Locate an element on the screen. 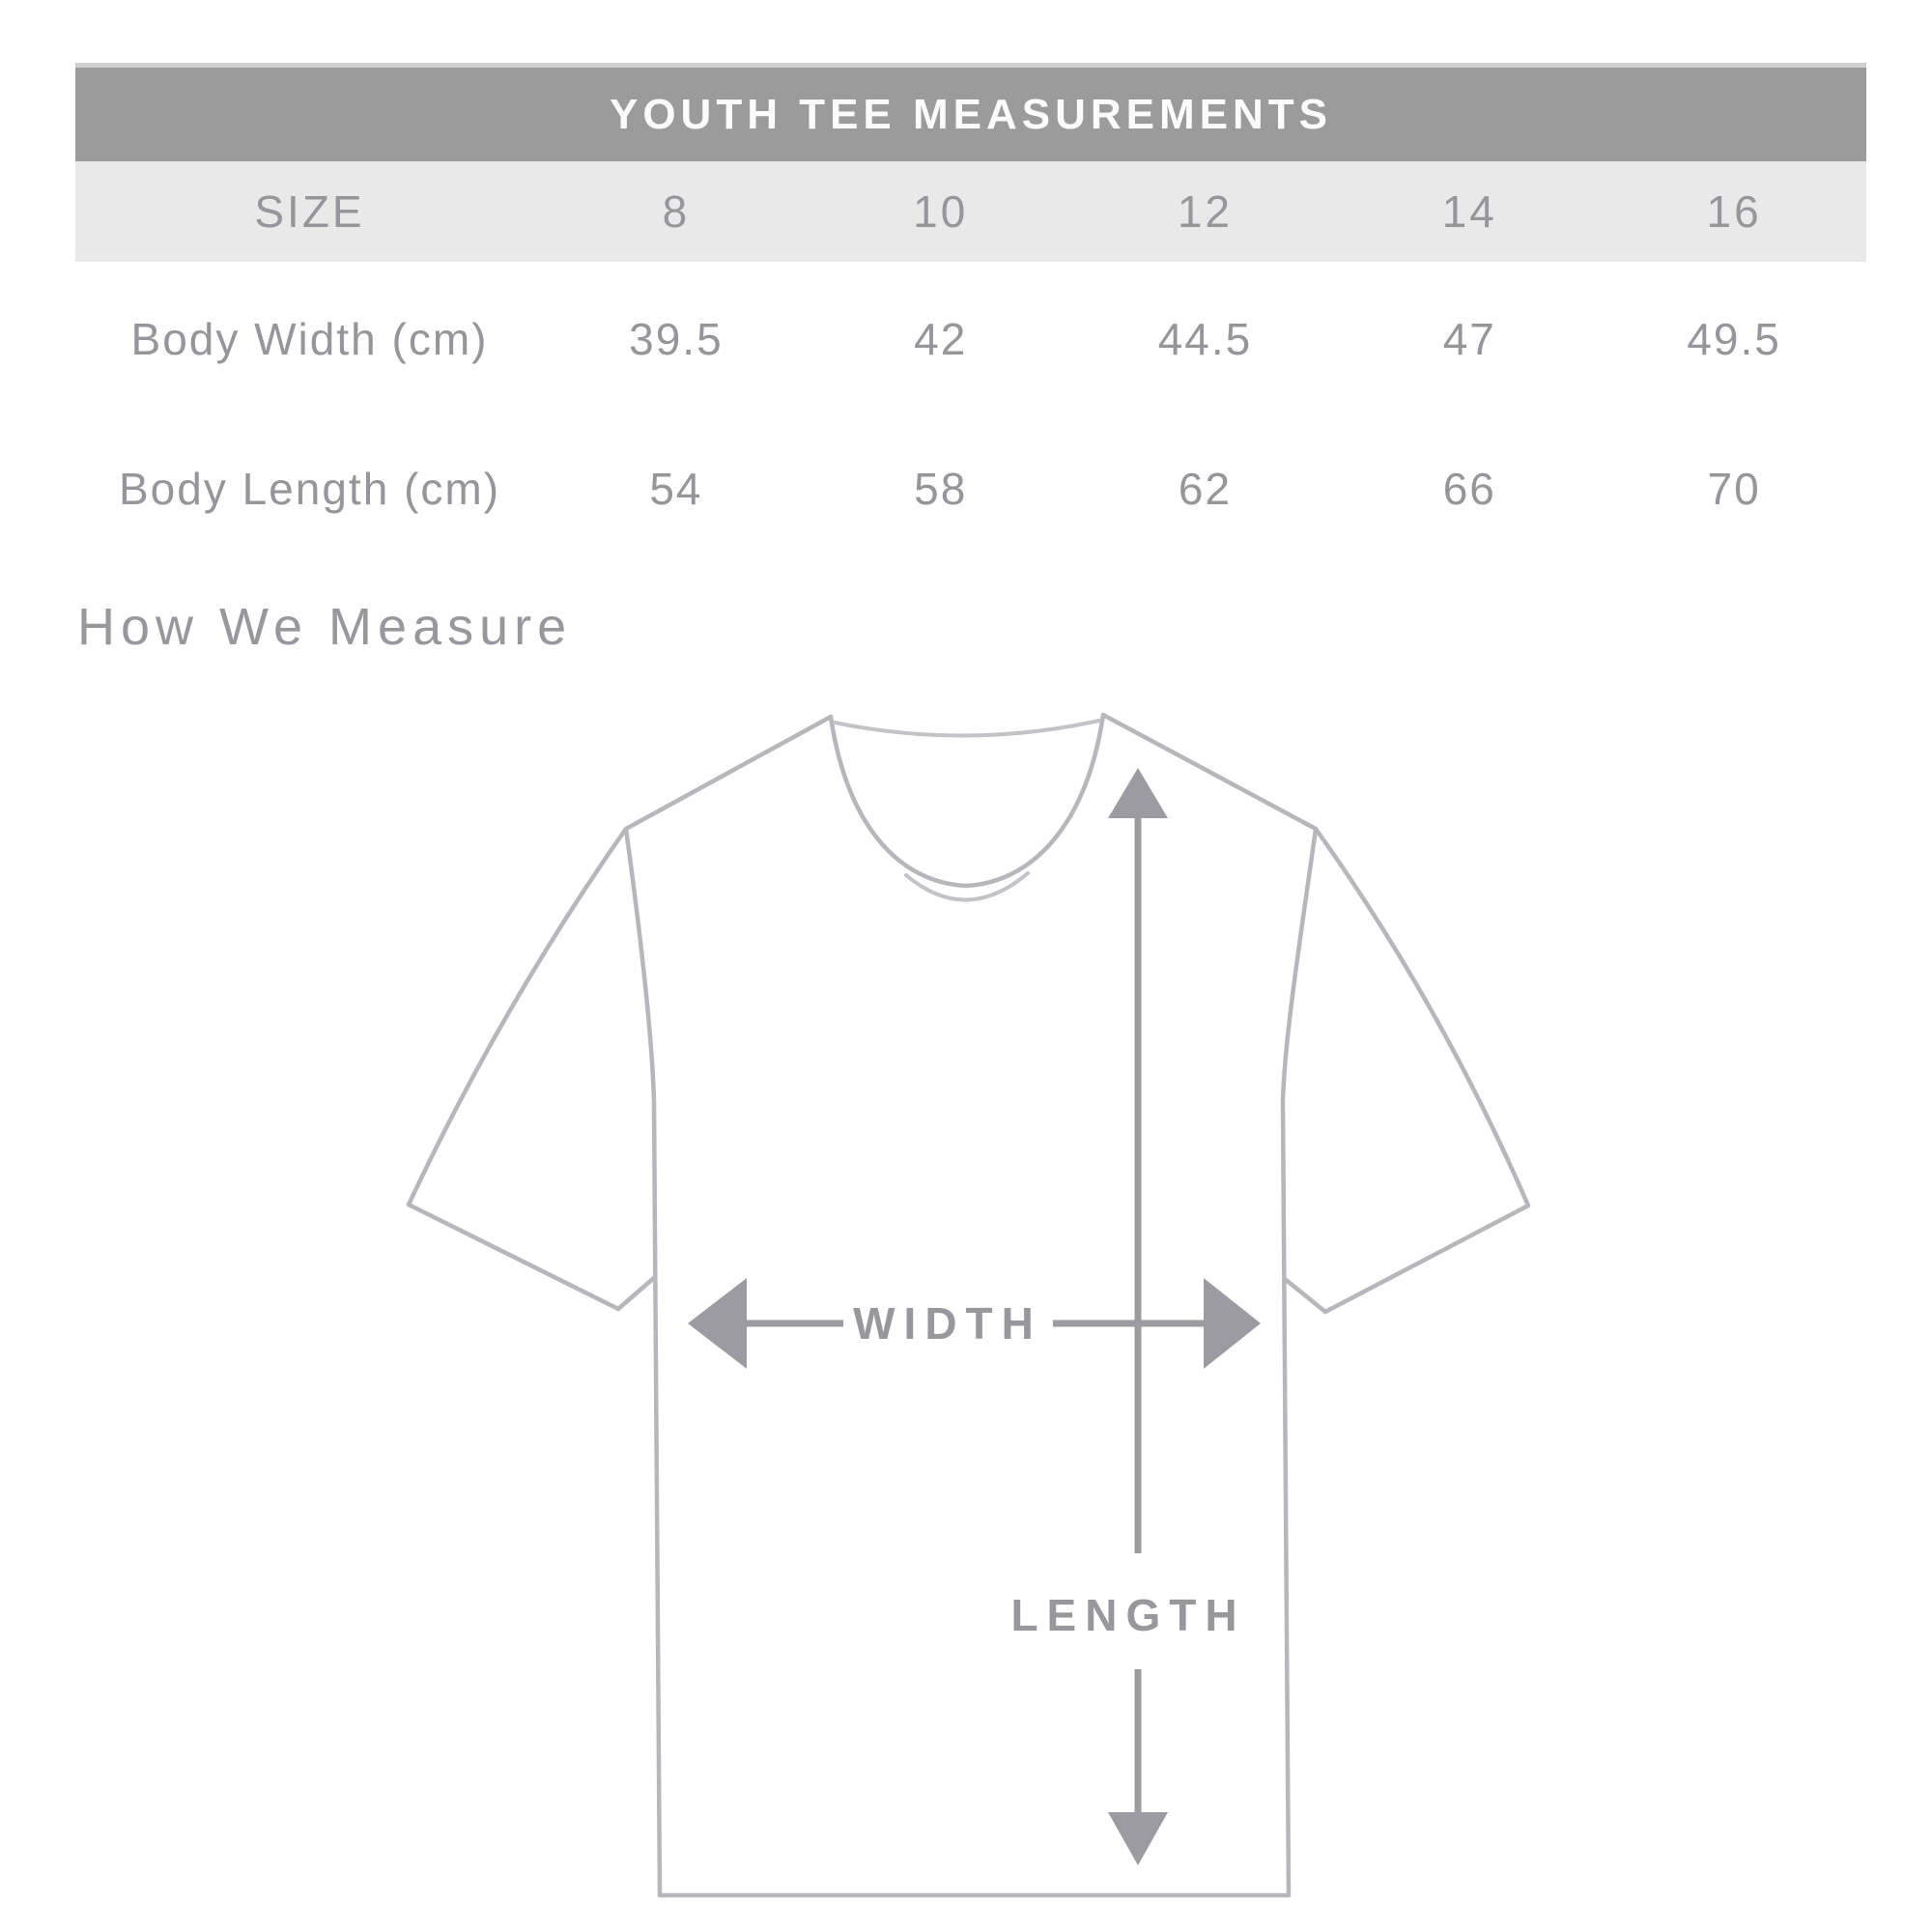 The width and height of the screenshot is (1932, 1931). body-width-size-14: 47 is located at coordinates (1469, 339).